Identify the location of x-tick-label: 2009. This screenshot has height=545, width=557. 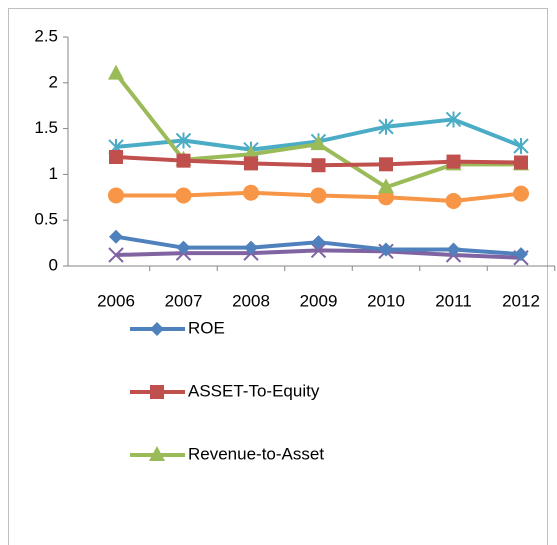
(319, 300).